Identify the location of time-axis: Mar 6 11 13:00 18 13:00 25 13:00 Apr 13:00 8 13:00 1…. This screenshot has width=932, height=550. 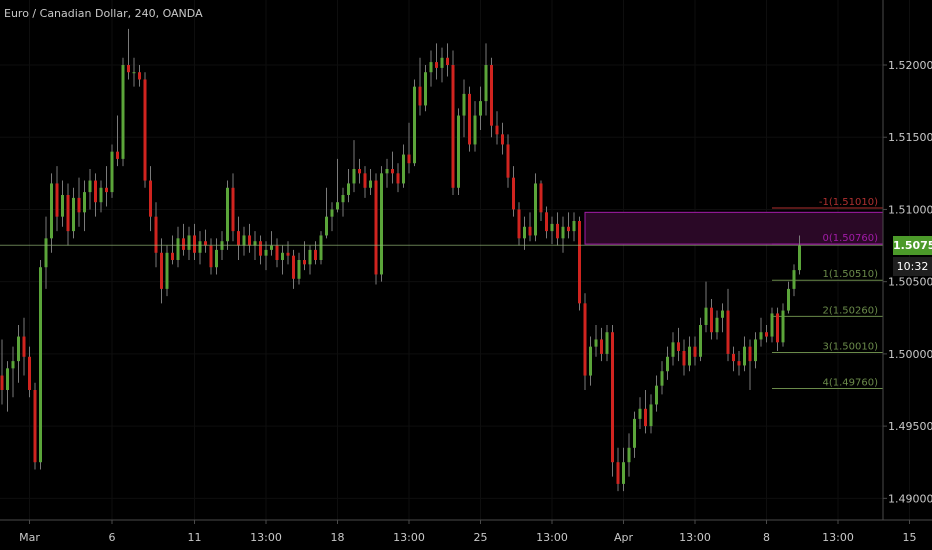
(468, 532).